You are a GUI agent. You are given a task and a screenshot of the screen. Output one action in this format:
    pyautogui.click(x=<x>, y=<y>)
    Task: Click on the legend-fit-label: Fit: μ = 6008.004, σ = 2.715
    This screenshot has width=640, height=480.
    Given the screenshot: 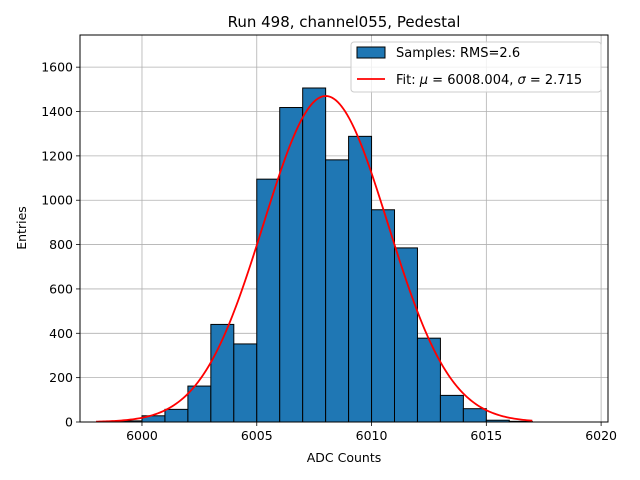 What is the action you would take?
    pyautogui.click(x=489, y=80)
    